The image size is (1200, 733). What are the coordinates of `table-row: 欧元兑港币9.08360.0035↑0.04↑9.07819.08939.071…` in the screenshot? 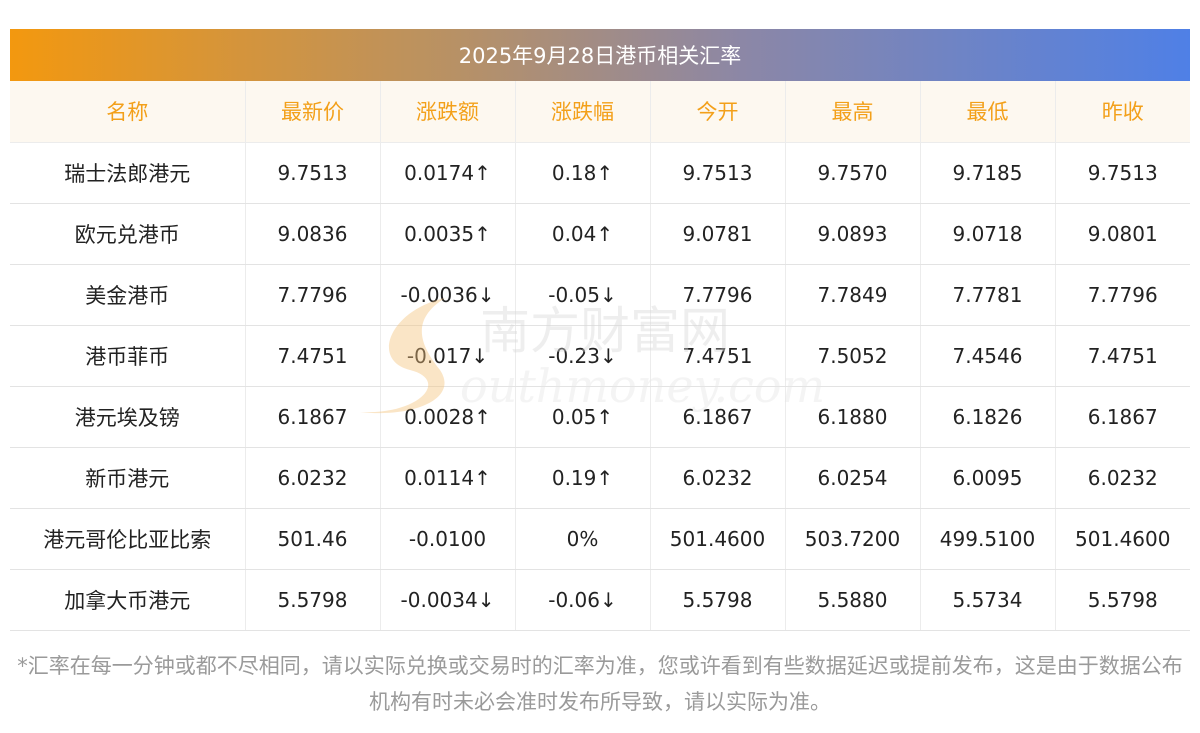 It's located at (600, 233).